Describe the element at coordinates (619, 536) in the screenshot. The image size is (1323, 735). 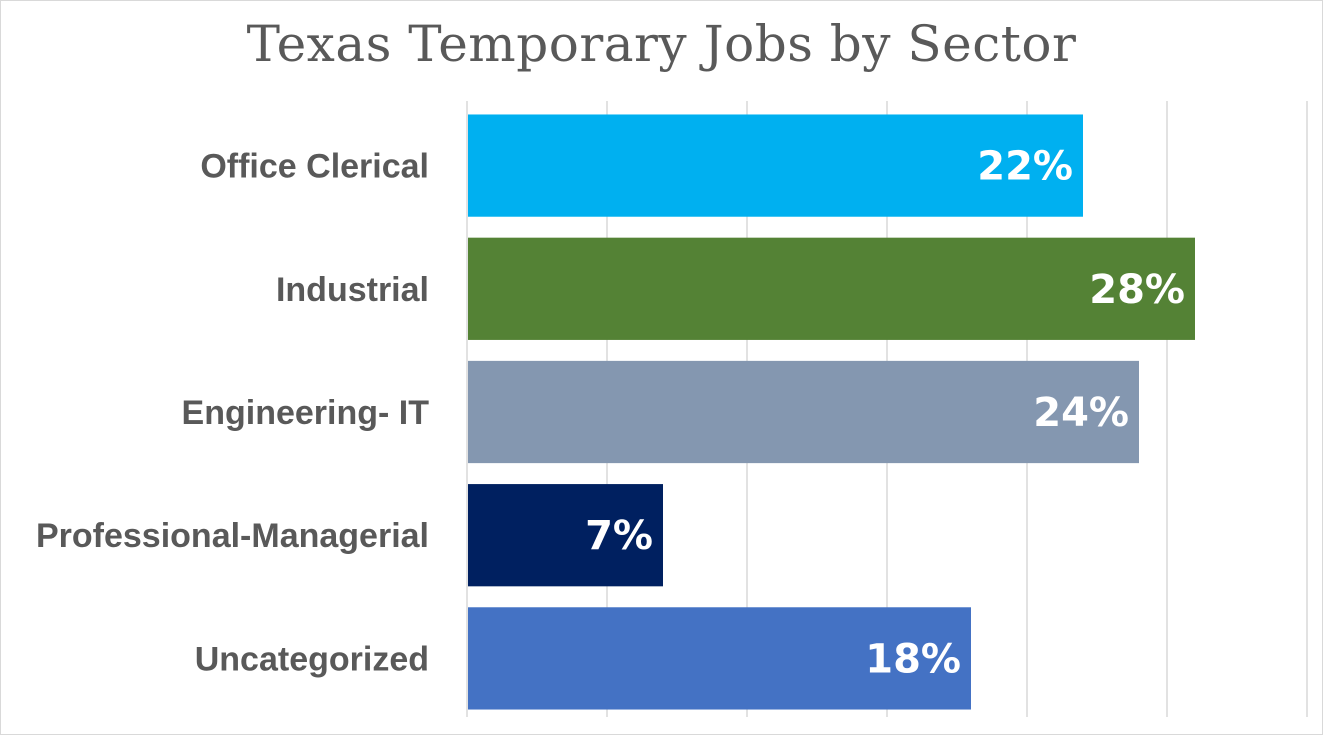
I see `data-label: 7%` at that location.